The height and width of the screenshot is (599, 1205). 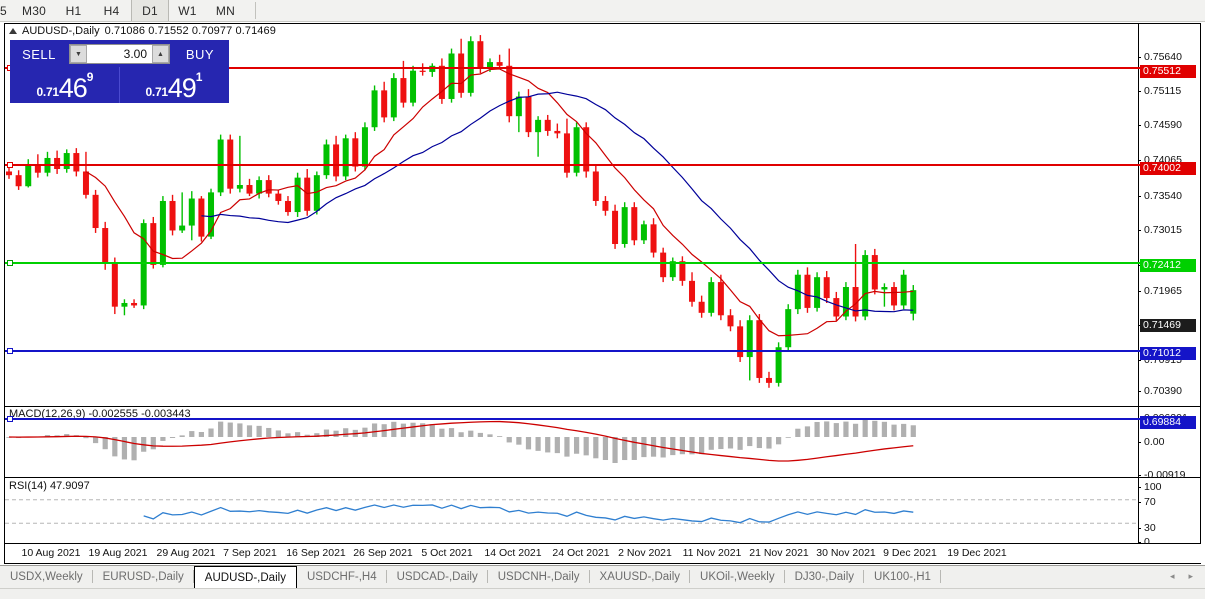 I want to click on price-axis-tick: 0.70915, so click(x=1160, y=360).